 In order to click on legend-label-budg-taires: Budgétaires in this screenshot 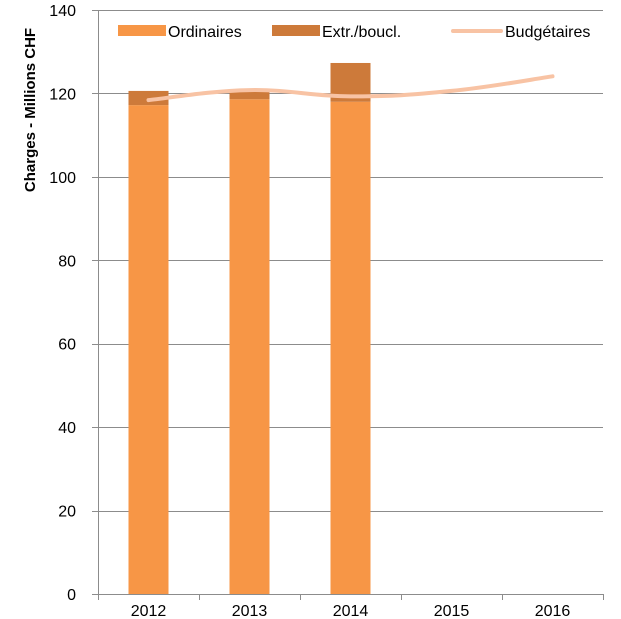, I will do `click(547, 32)`.